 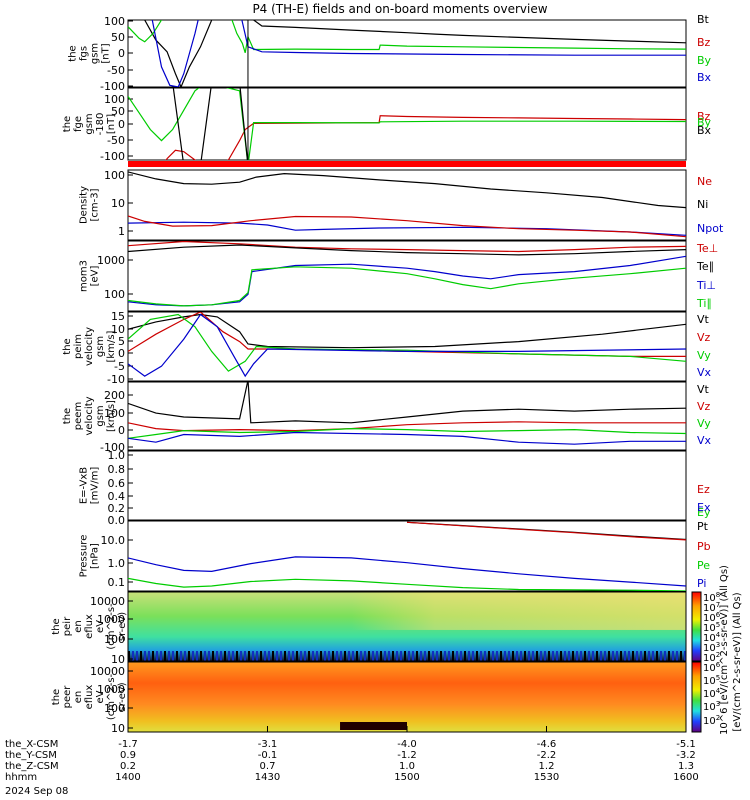 What do you see at coordinates (547, 744) in the screenshot?
I see `xaxis-value: -4.6` at bounding box center [547, 744].